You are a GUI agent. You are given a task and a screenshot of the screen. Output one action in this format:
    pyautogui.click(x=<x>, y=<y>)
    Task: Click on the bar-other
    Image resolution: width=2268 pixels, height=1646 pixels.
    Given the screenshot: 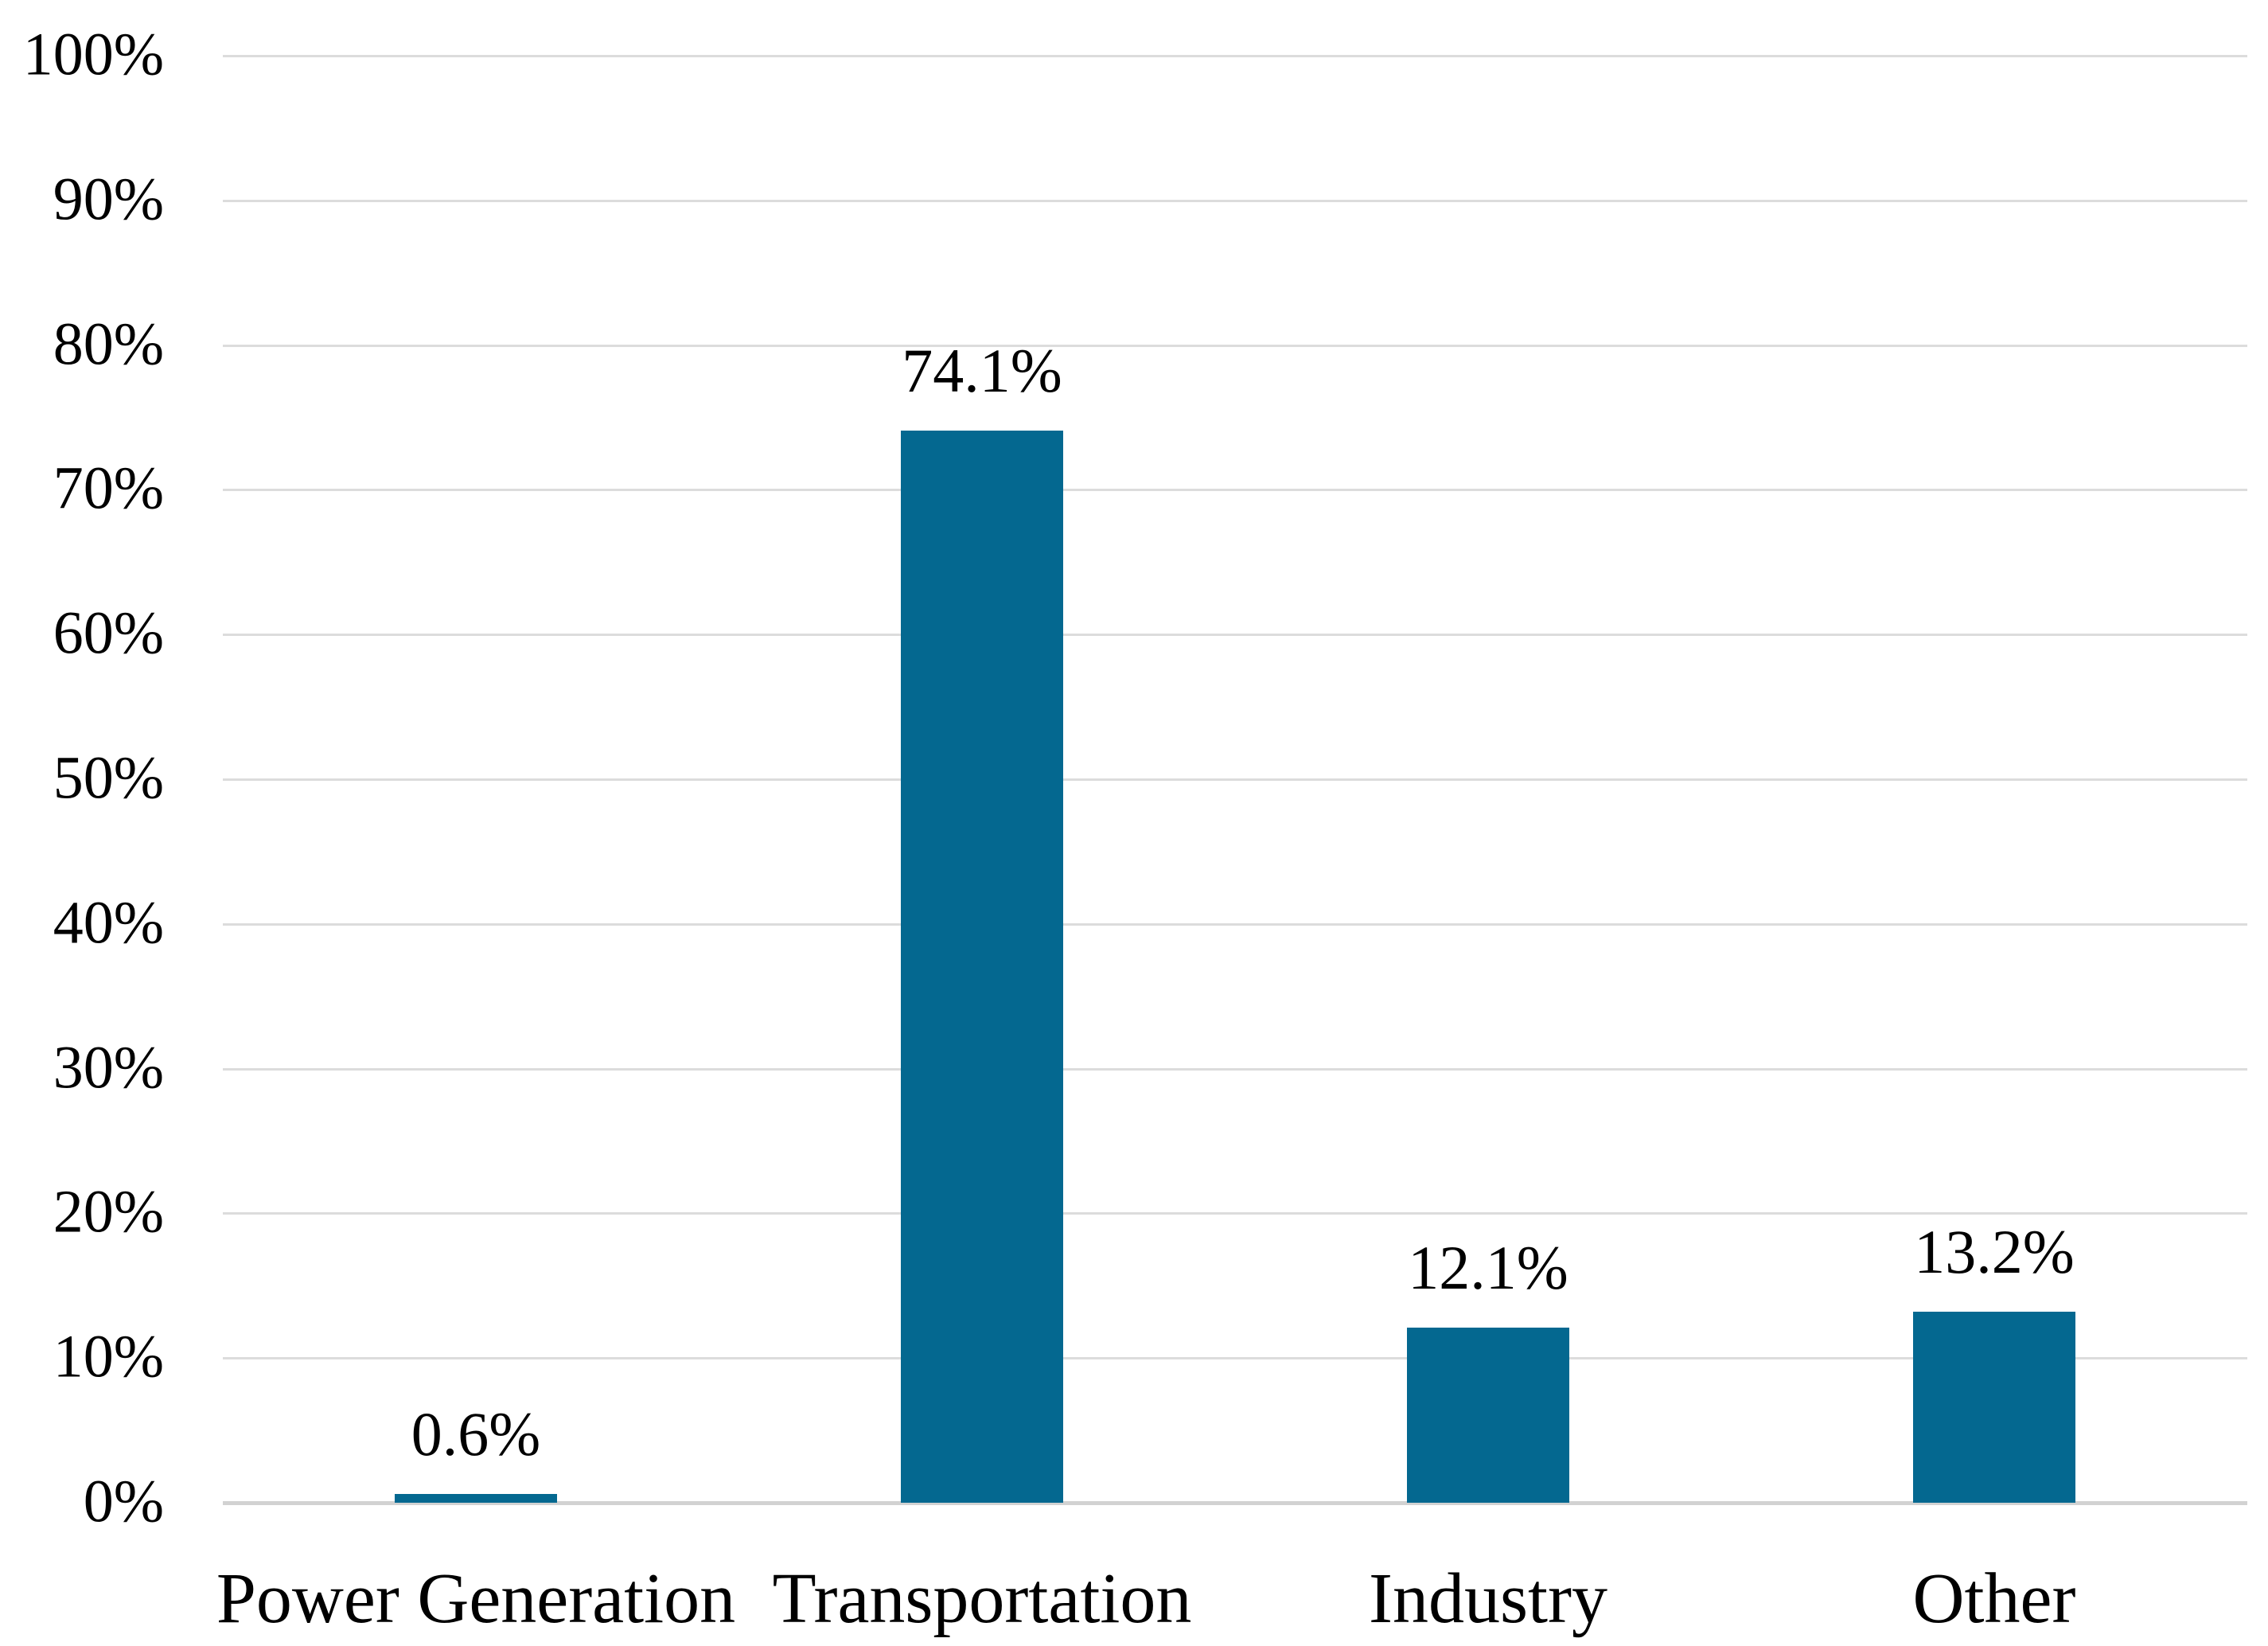 What is the action you would take?
    pyautogui.click(x=1994, y=1407)
    